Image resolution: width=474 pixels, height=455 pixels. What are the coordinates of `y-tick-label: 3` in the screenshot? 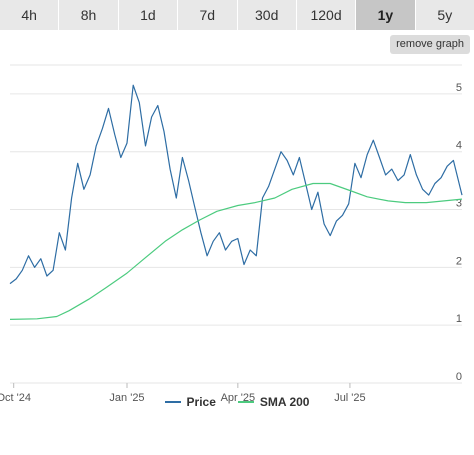 It's located at (459, 204).